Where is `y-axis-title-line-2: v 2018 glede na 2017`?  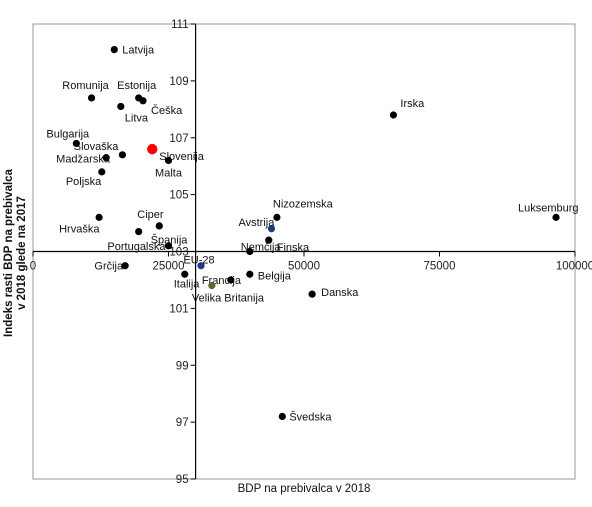 y-axis-title-line-2: v 2018 glede na 2017 is located at coordinates (22, 253).